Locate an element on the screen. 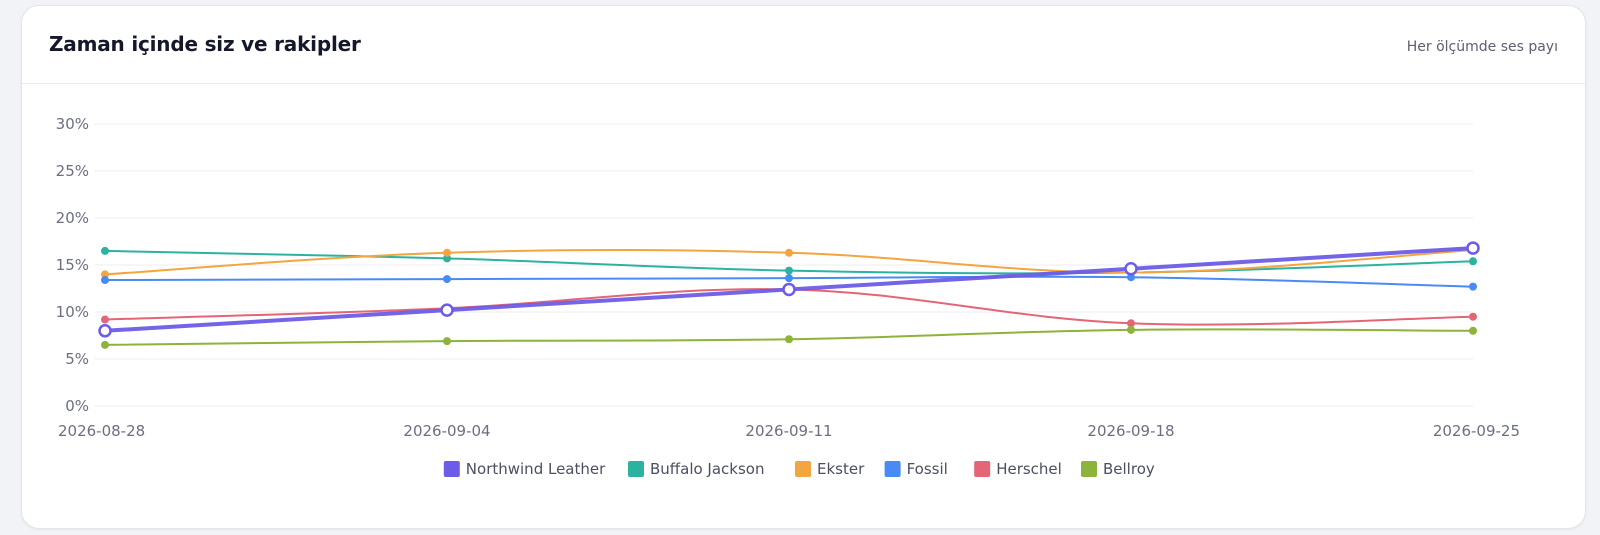 The height and width of the screenshot is (535, 1600). legend-item-herschel: Herschel is located at coordinates (1018, 469).